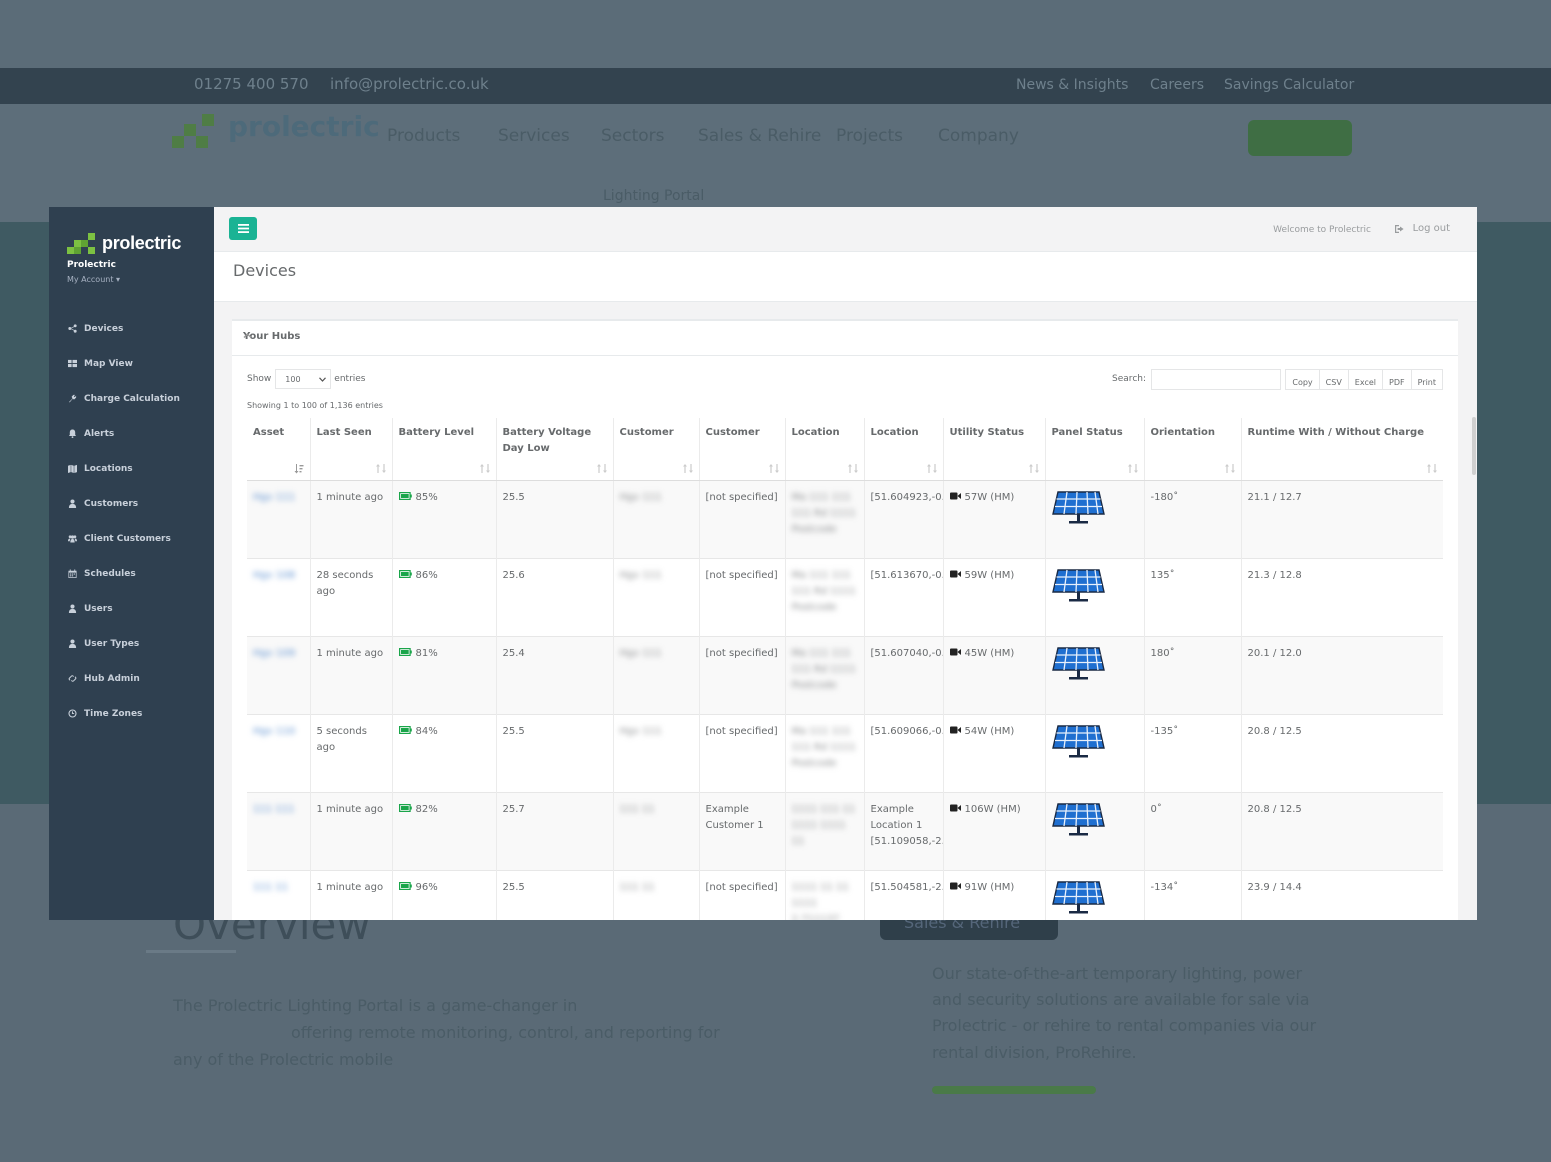 The height and width of the screenshot is (1162, 1551). What do you see at coordinates (131, 608) in the screenshot?
I see `sidebar-item-users: Users` at bounding box center [131, 608].